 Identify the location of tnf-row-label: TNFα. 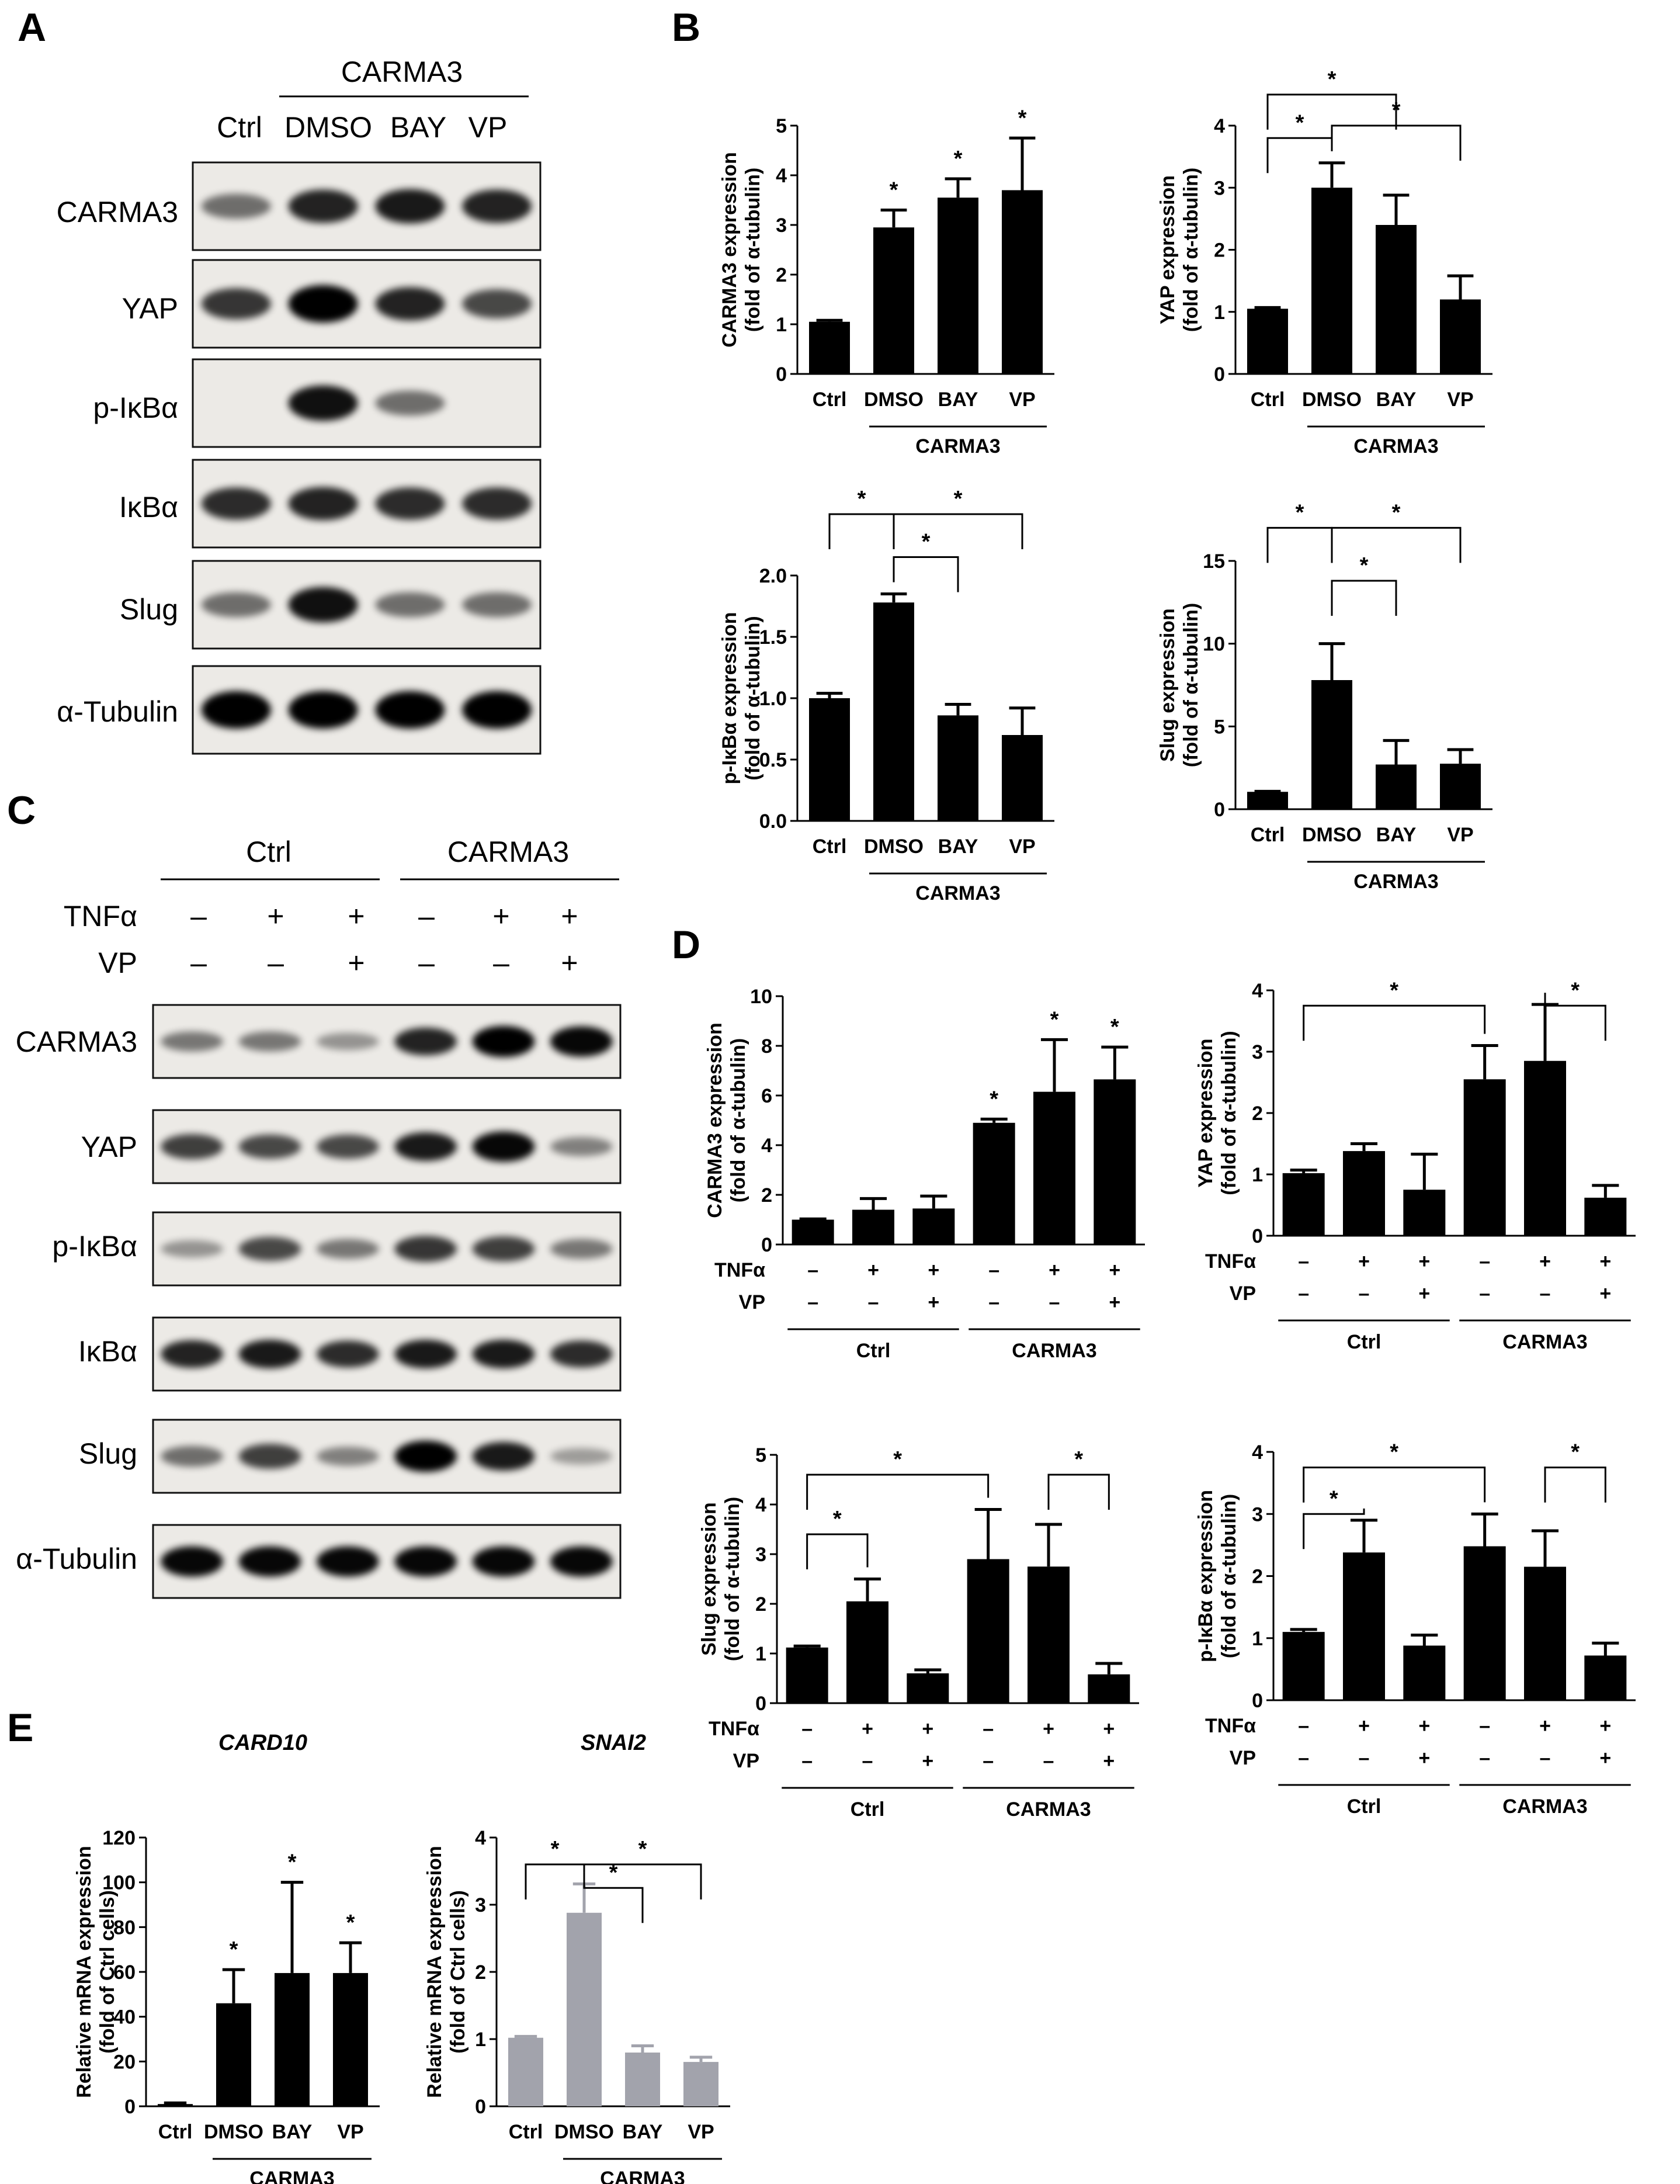
(1230, 1726).